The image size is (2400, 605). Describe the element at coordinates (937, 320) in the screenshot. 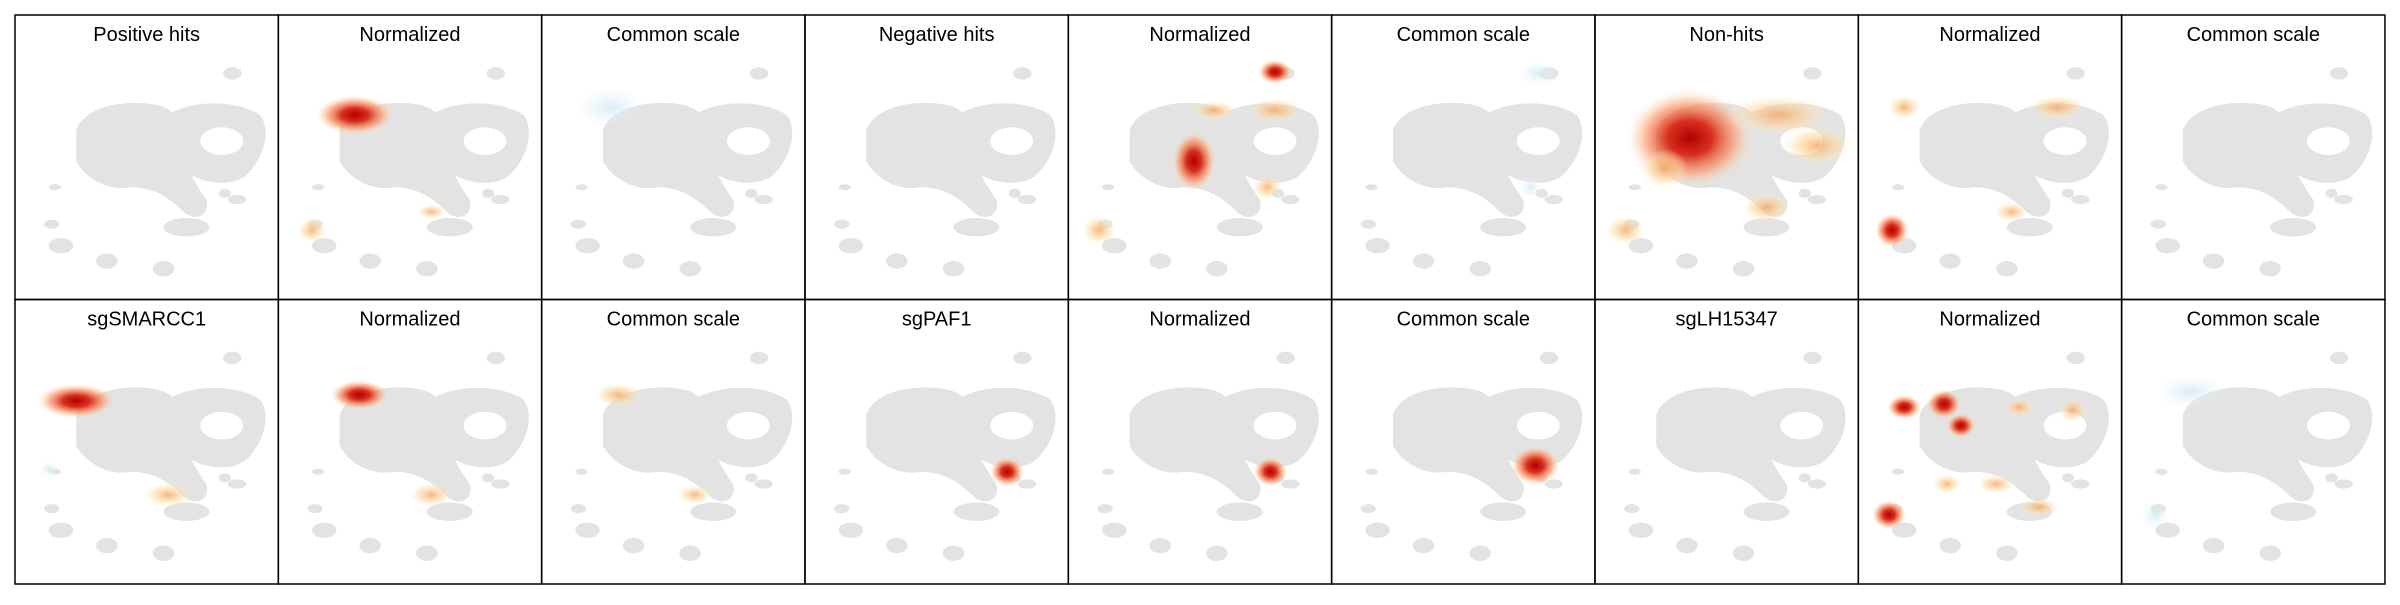

I see `panel-title: sgPAF1` at that location.